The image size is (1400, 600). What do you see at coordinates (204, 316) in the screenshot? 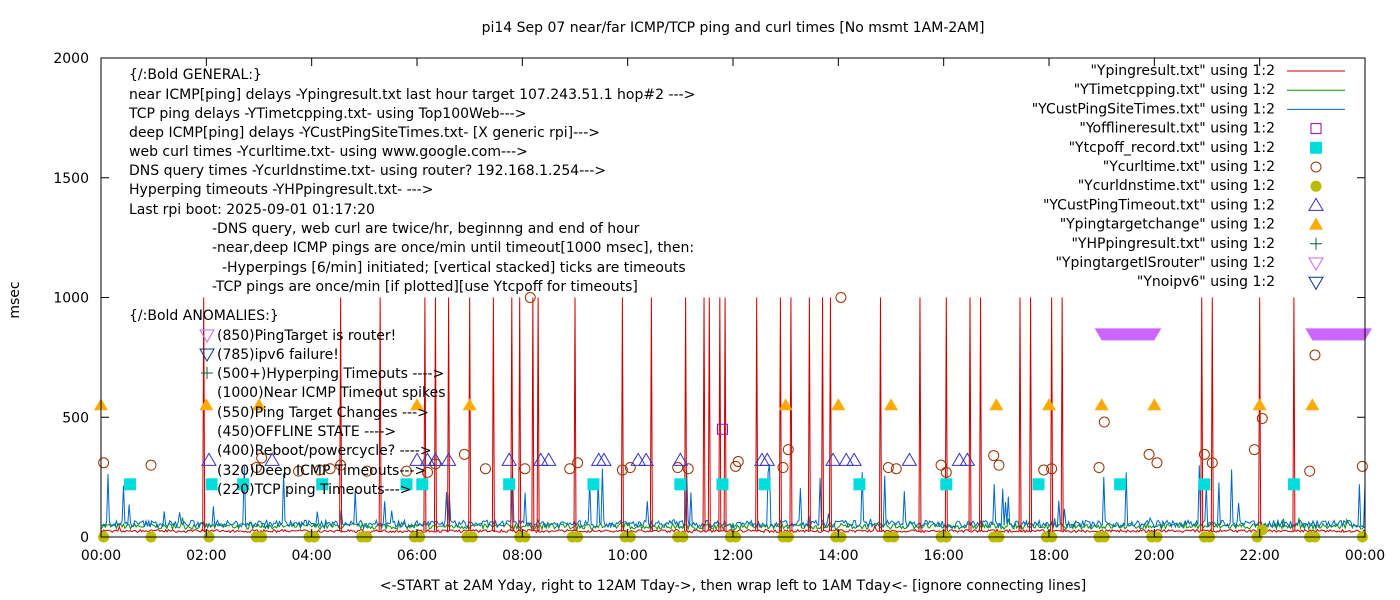
I see `annotation-text: {/:Bold ANOMALIES:}` at bounding box center [204, 316].